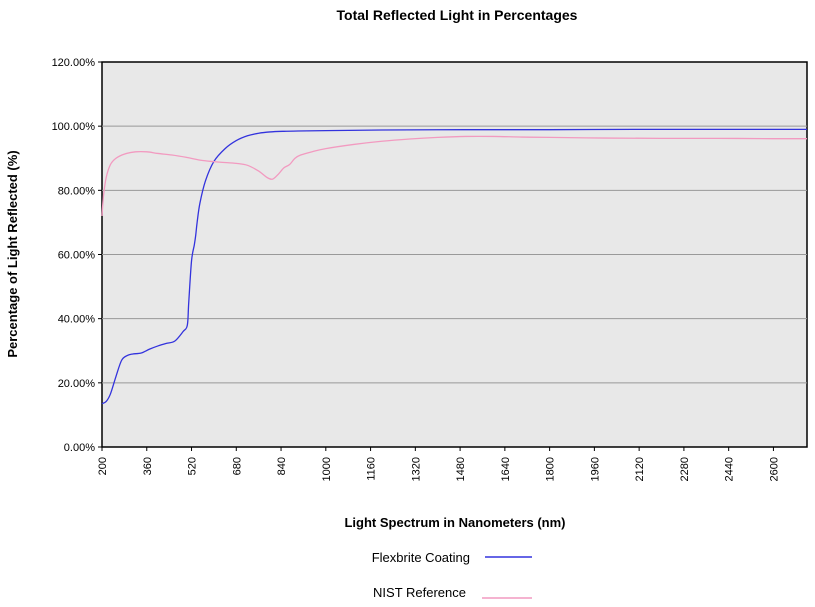 The height and width of the screenshot is (607, 815). Describe the element at coordinates (457, 15) in the screenshot. I see `chart-title: Total Reflected Light in Percentages` at that location.